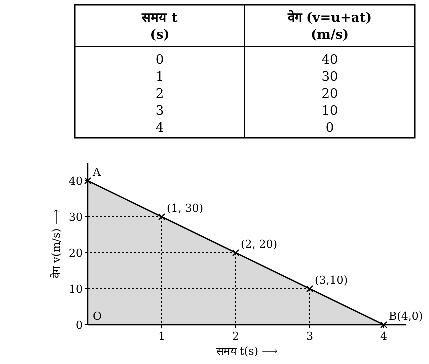 Image resolution: width=429 pixels, height=364 pixels. What do you see at coordinates (56, 244) in the screenshot?
I see `y-axis-title: वेग v(m/s) ⟶` at bounding box center [56, 244].